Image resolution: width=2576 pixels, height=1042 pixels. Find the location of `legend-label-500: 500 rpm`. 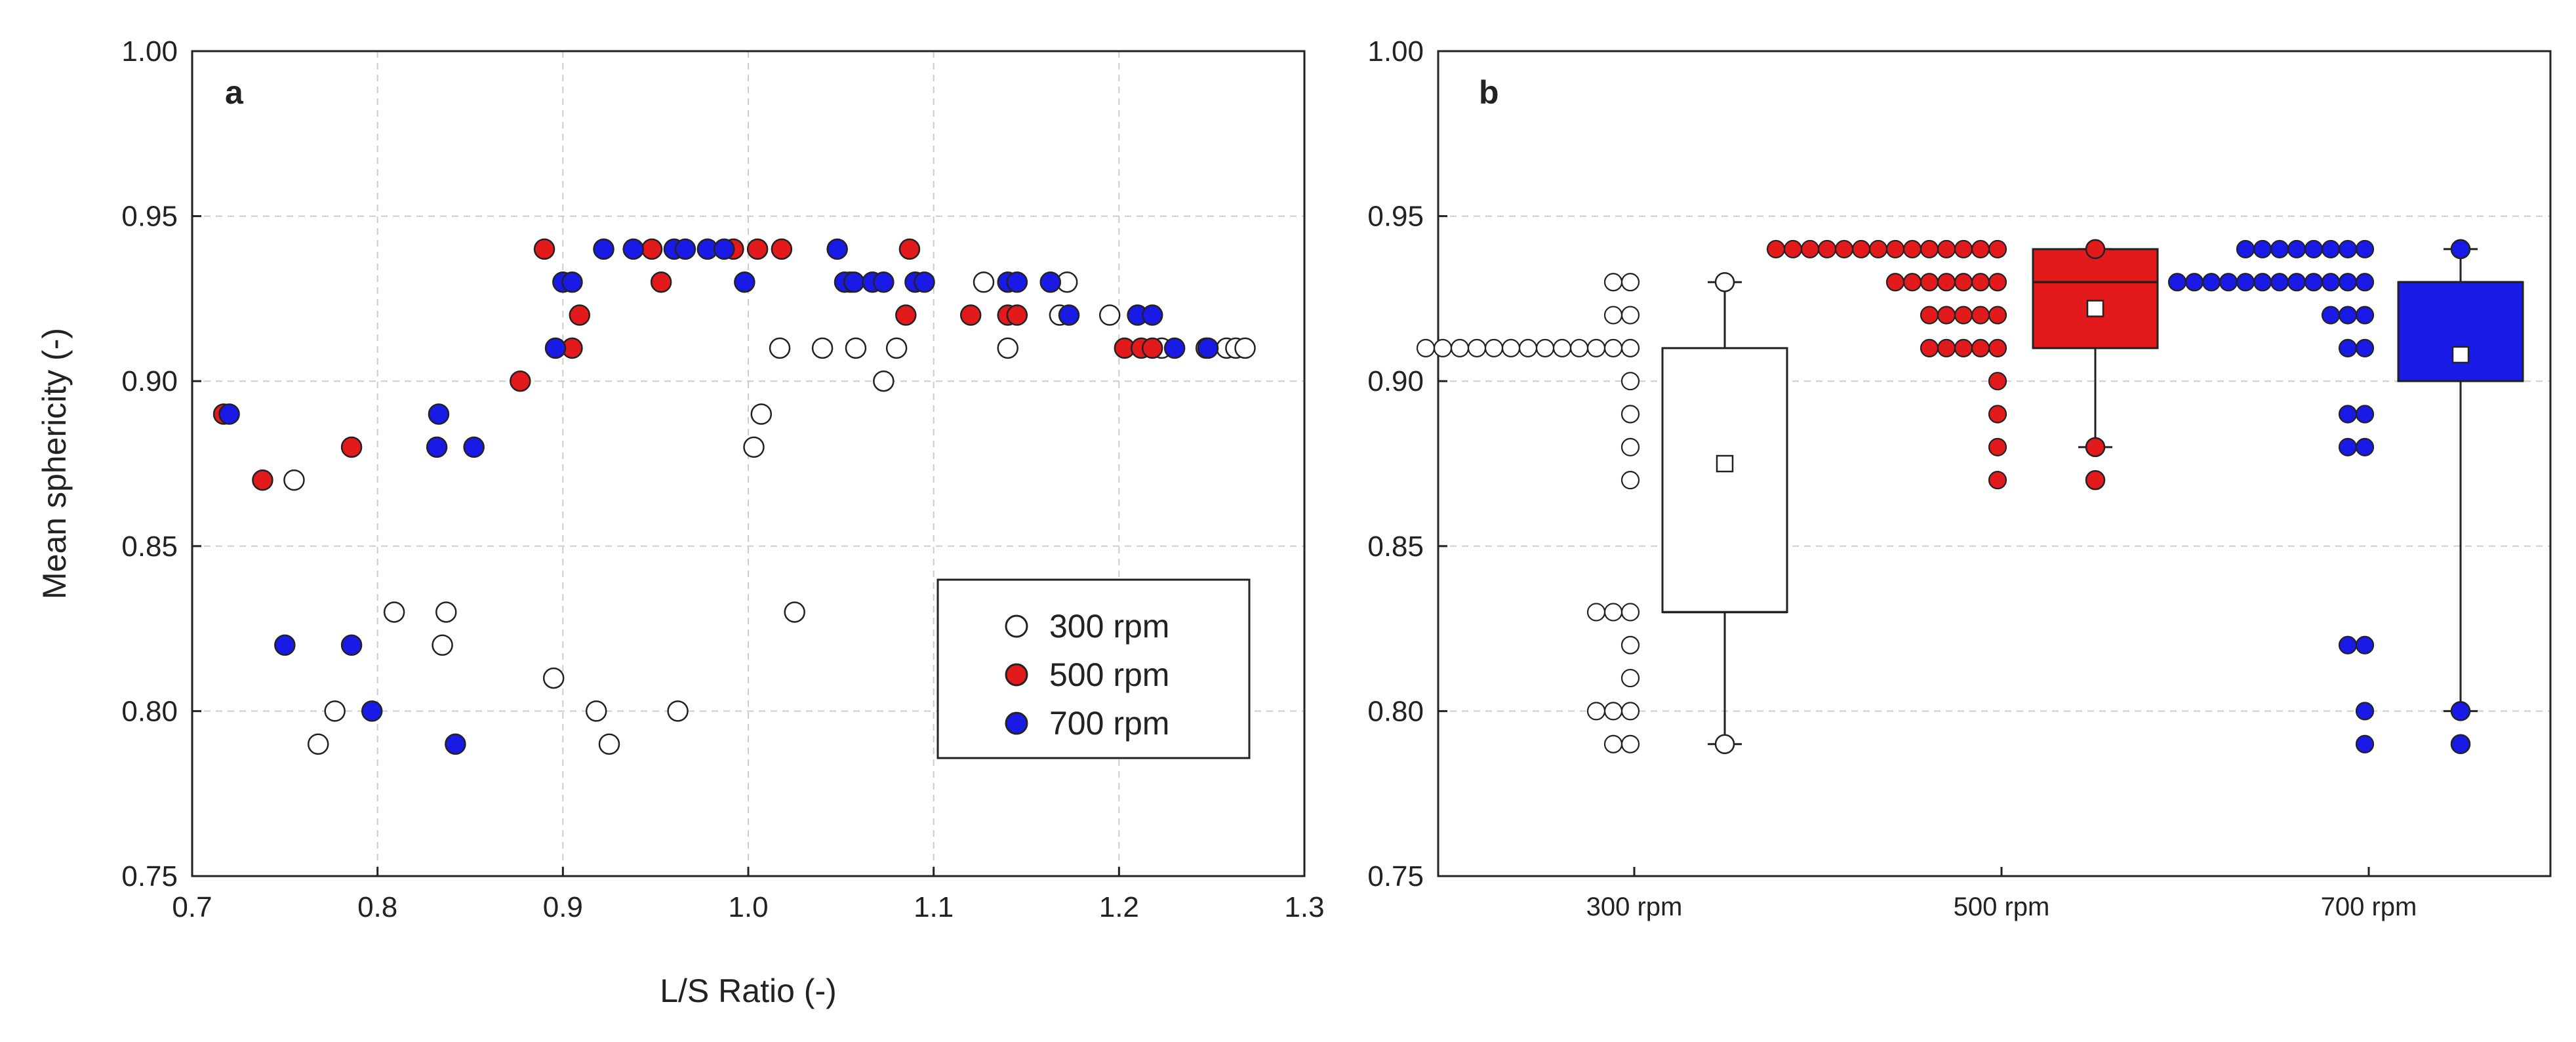

legend-label-500: 500 rpm is located at coordinates (1109, 674).